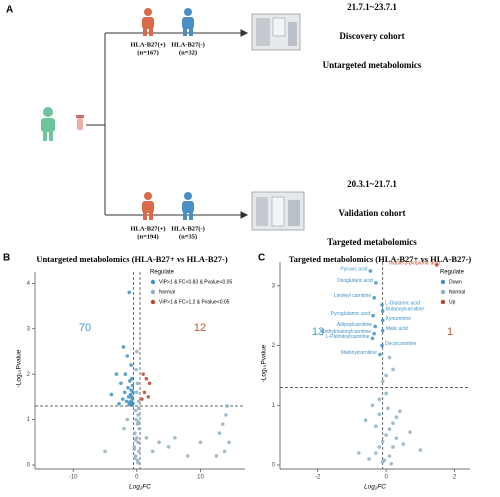 This screenshot has width=500, height=497. I want to click on cohort-name: Discovery cohort, so click(371, 36).